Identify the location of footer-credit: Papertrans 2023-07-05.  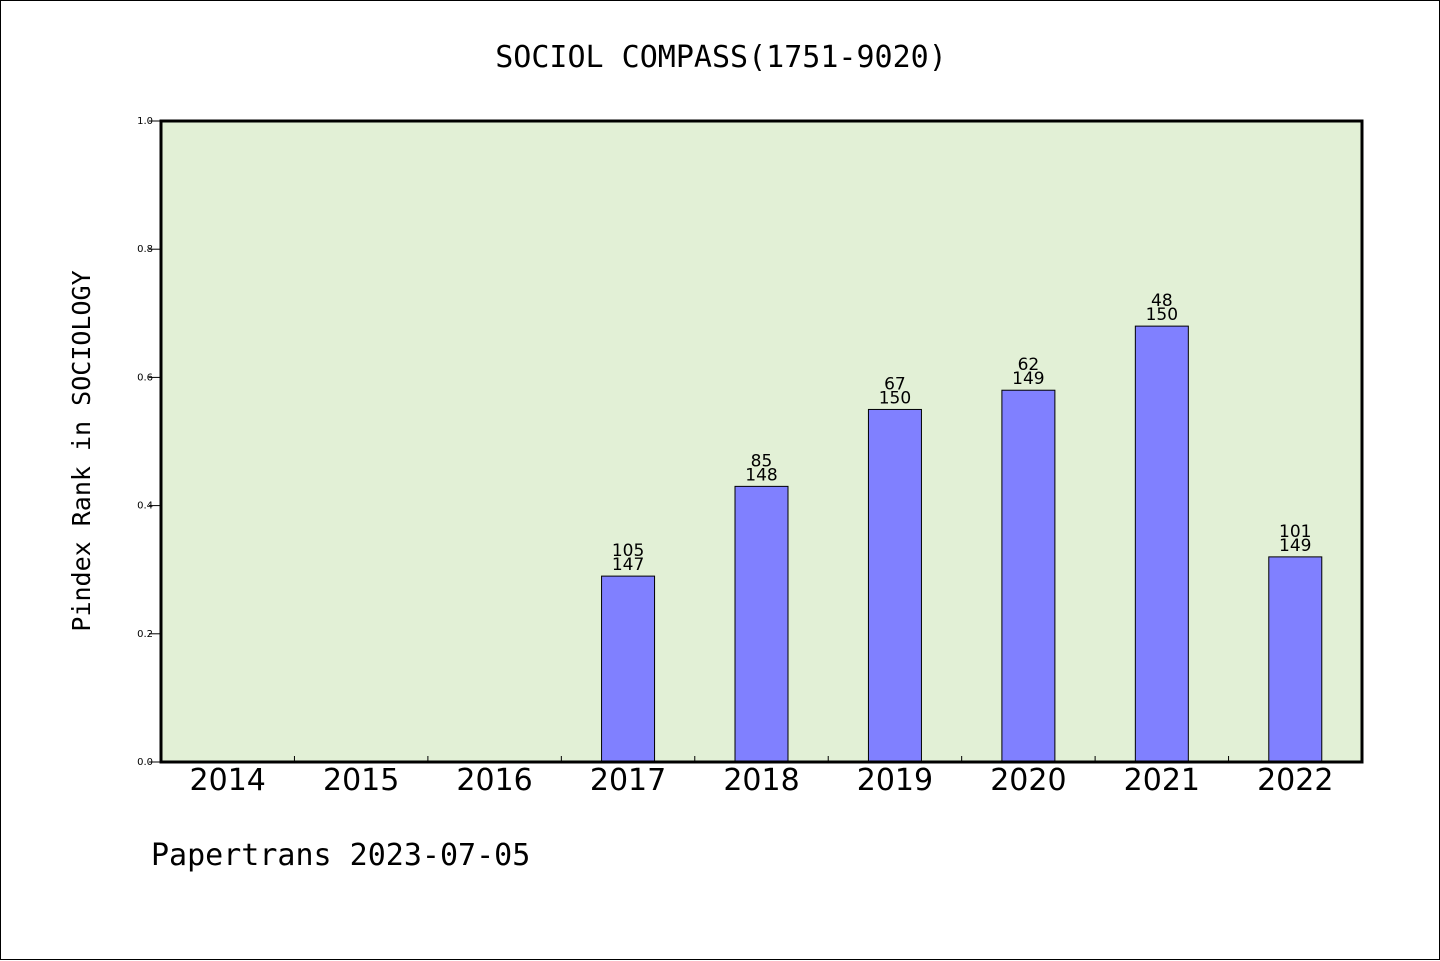
(340, 855).